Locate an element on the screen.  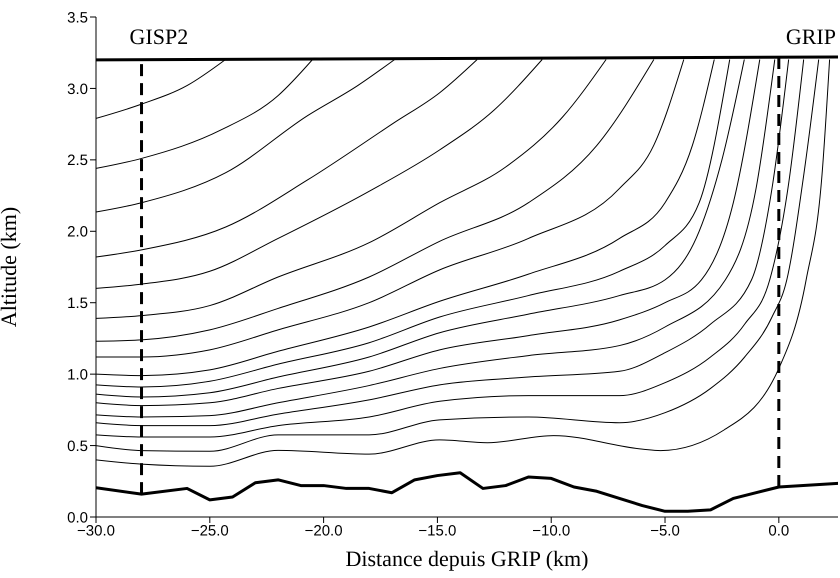
x-axis-title: Distance depuis GRIP (km) is located at coordinates (467, 558).